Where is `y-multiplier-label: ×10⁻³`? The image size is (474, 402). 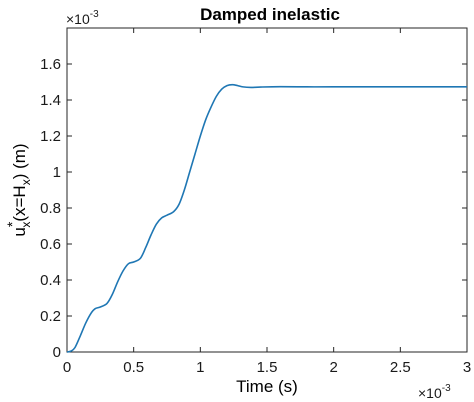
y-multiplier-label: ×10⁻³ is located at coordinates (82, 18).